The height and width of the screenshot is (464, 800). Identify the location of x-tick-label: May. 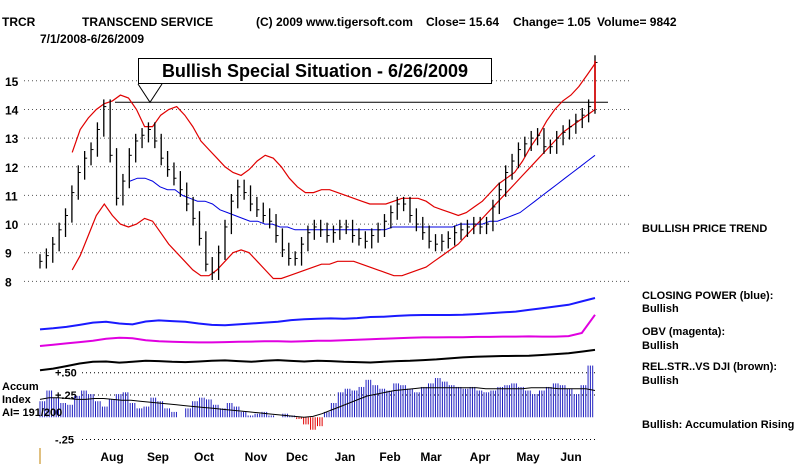
(528, 457).